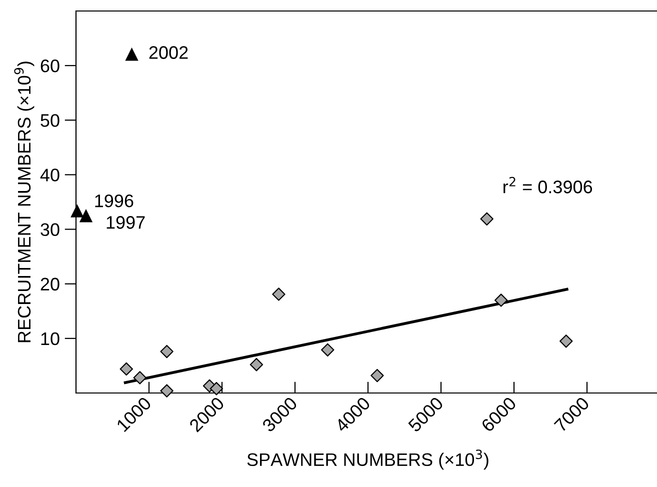 This screenshot has width=657, height=487. What do you see at coordinates (50, 339) in the screenshot?
I see `y-tick-label: 10` at bounding box center [50, 339].